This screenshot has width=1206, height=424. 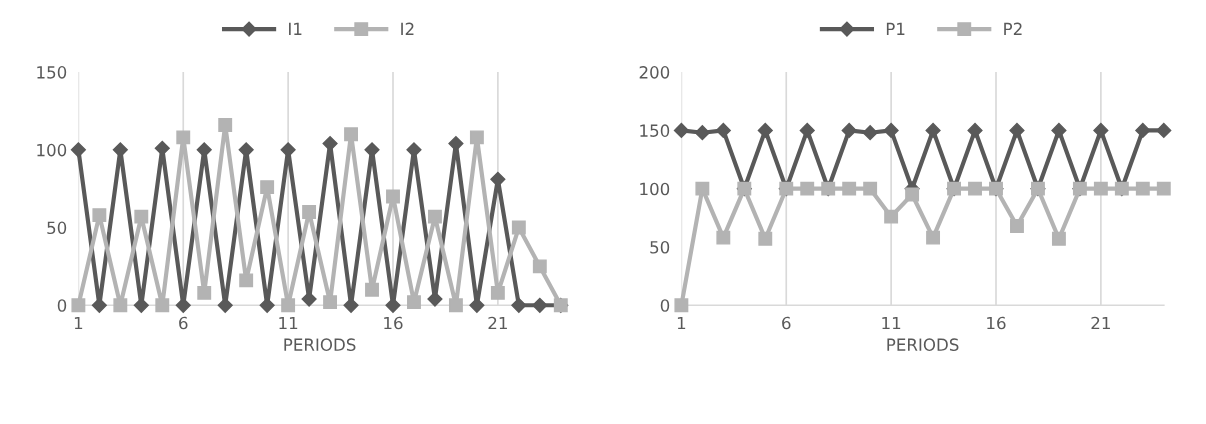 What do you see at coordinates (895, 28) in the screenshot?
I see `legend-label: P1` at bounding box center [895, 28].